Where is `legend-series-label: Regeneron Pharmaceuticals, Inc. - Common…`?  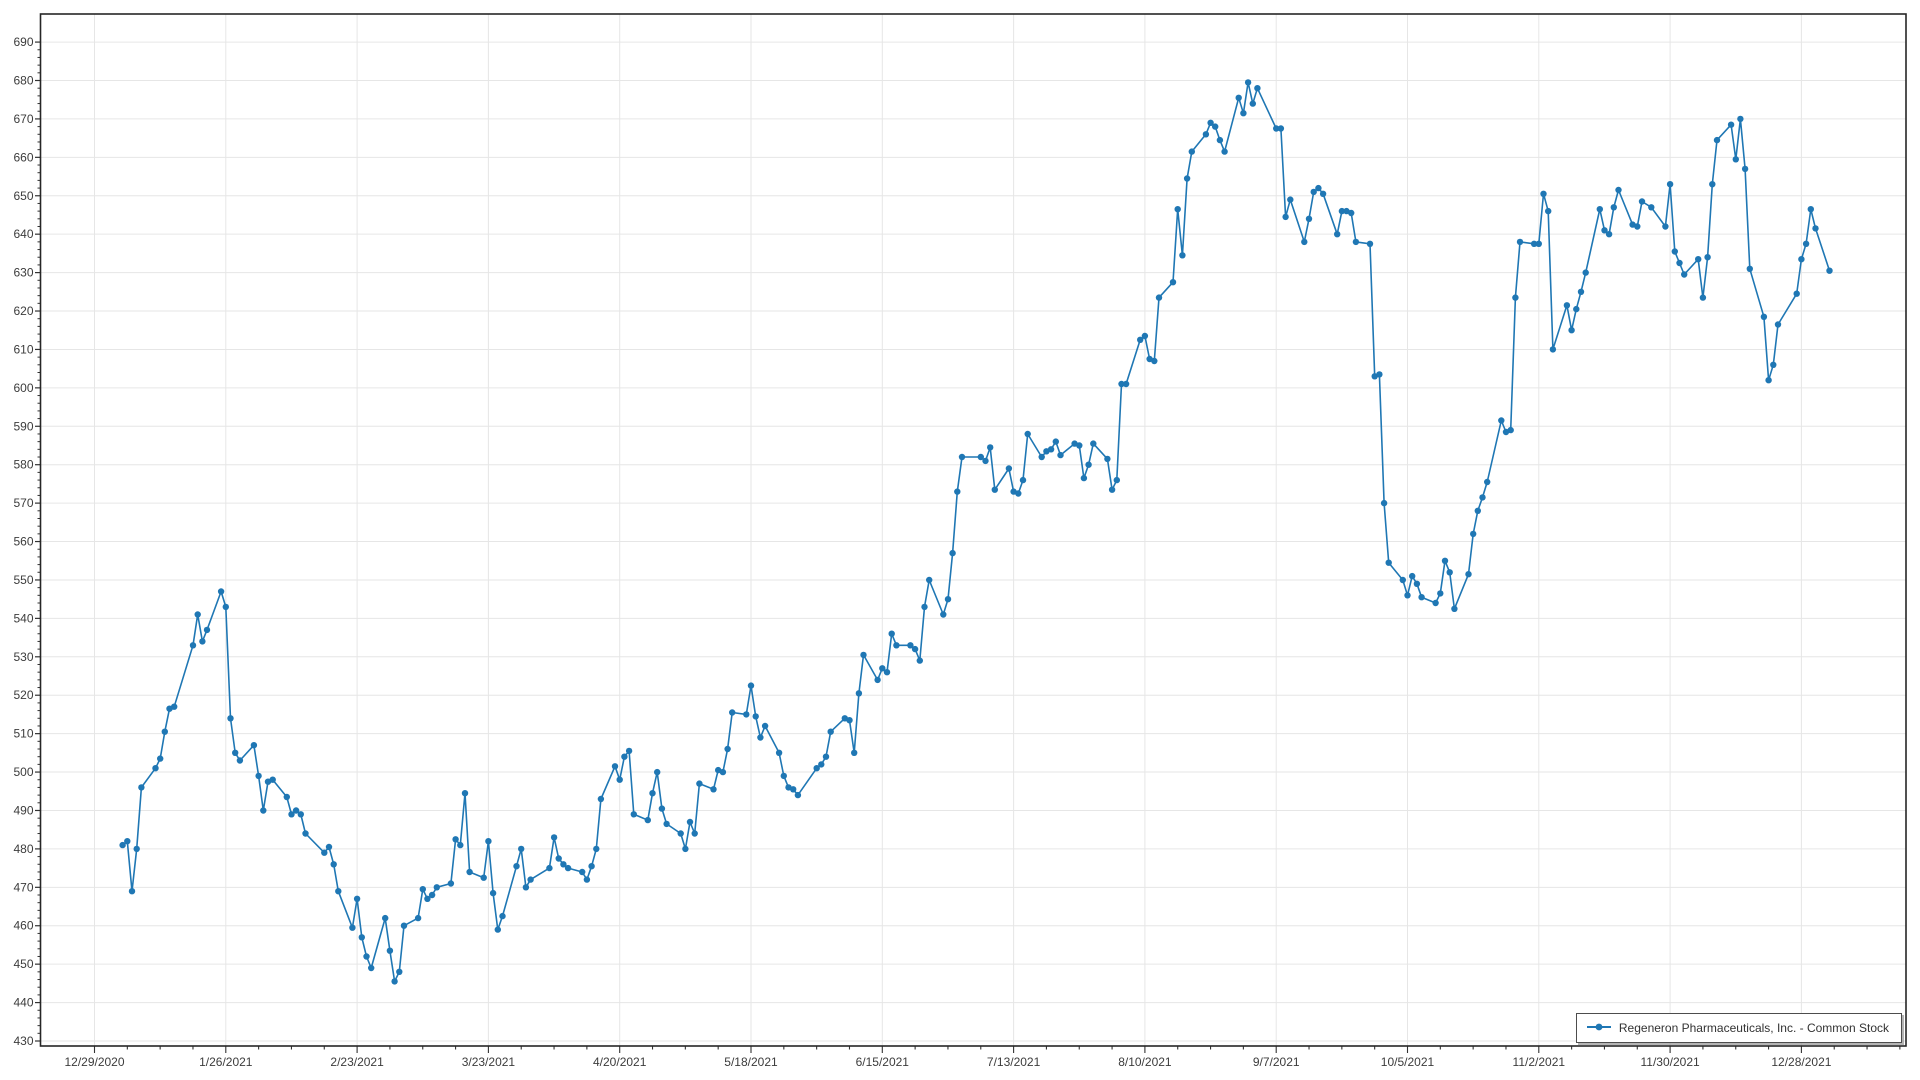 legend-series-label: Regeneron Pharmaceuticals, Inc. - Common… is located at coordinates (1753, 1028).